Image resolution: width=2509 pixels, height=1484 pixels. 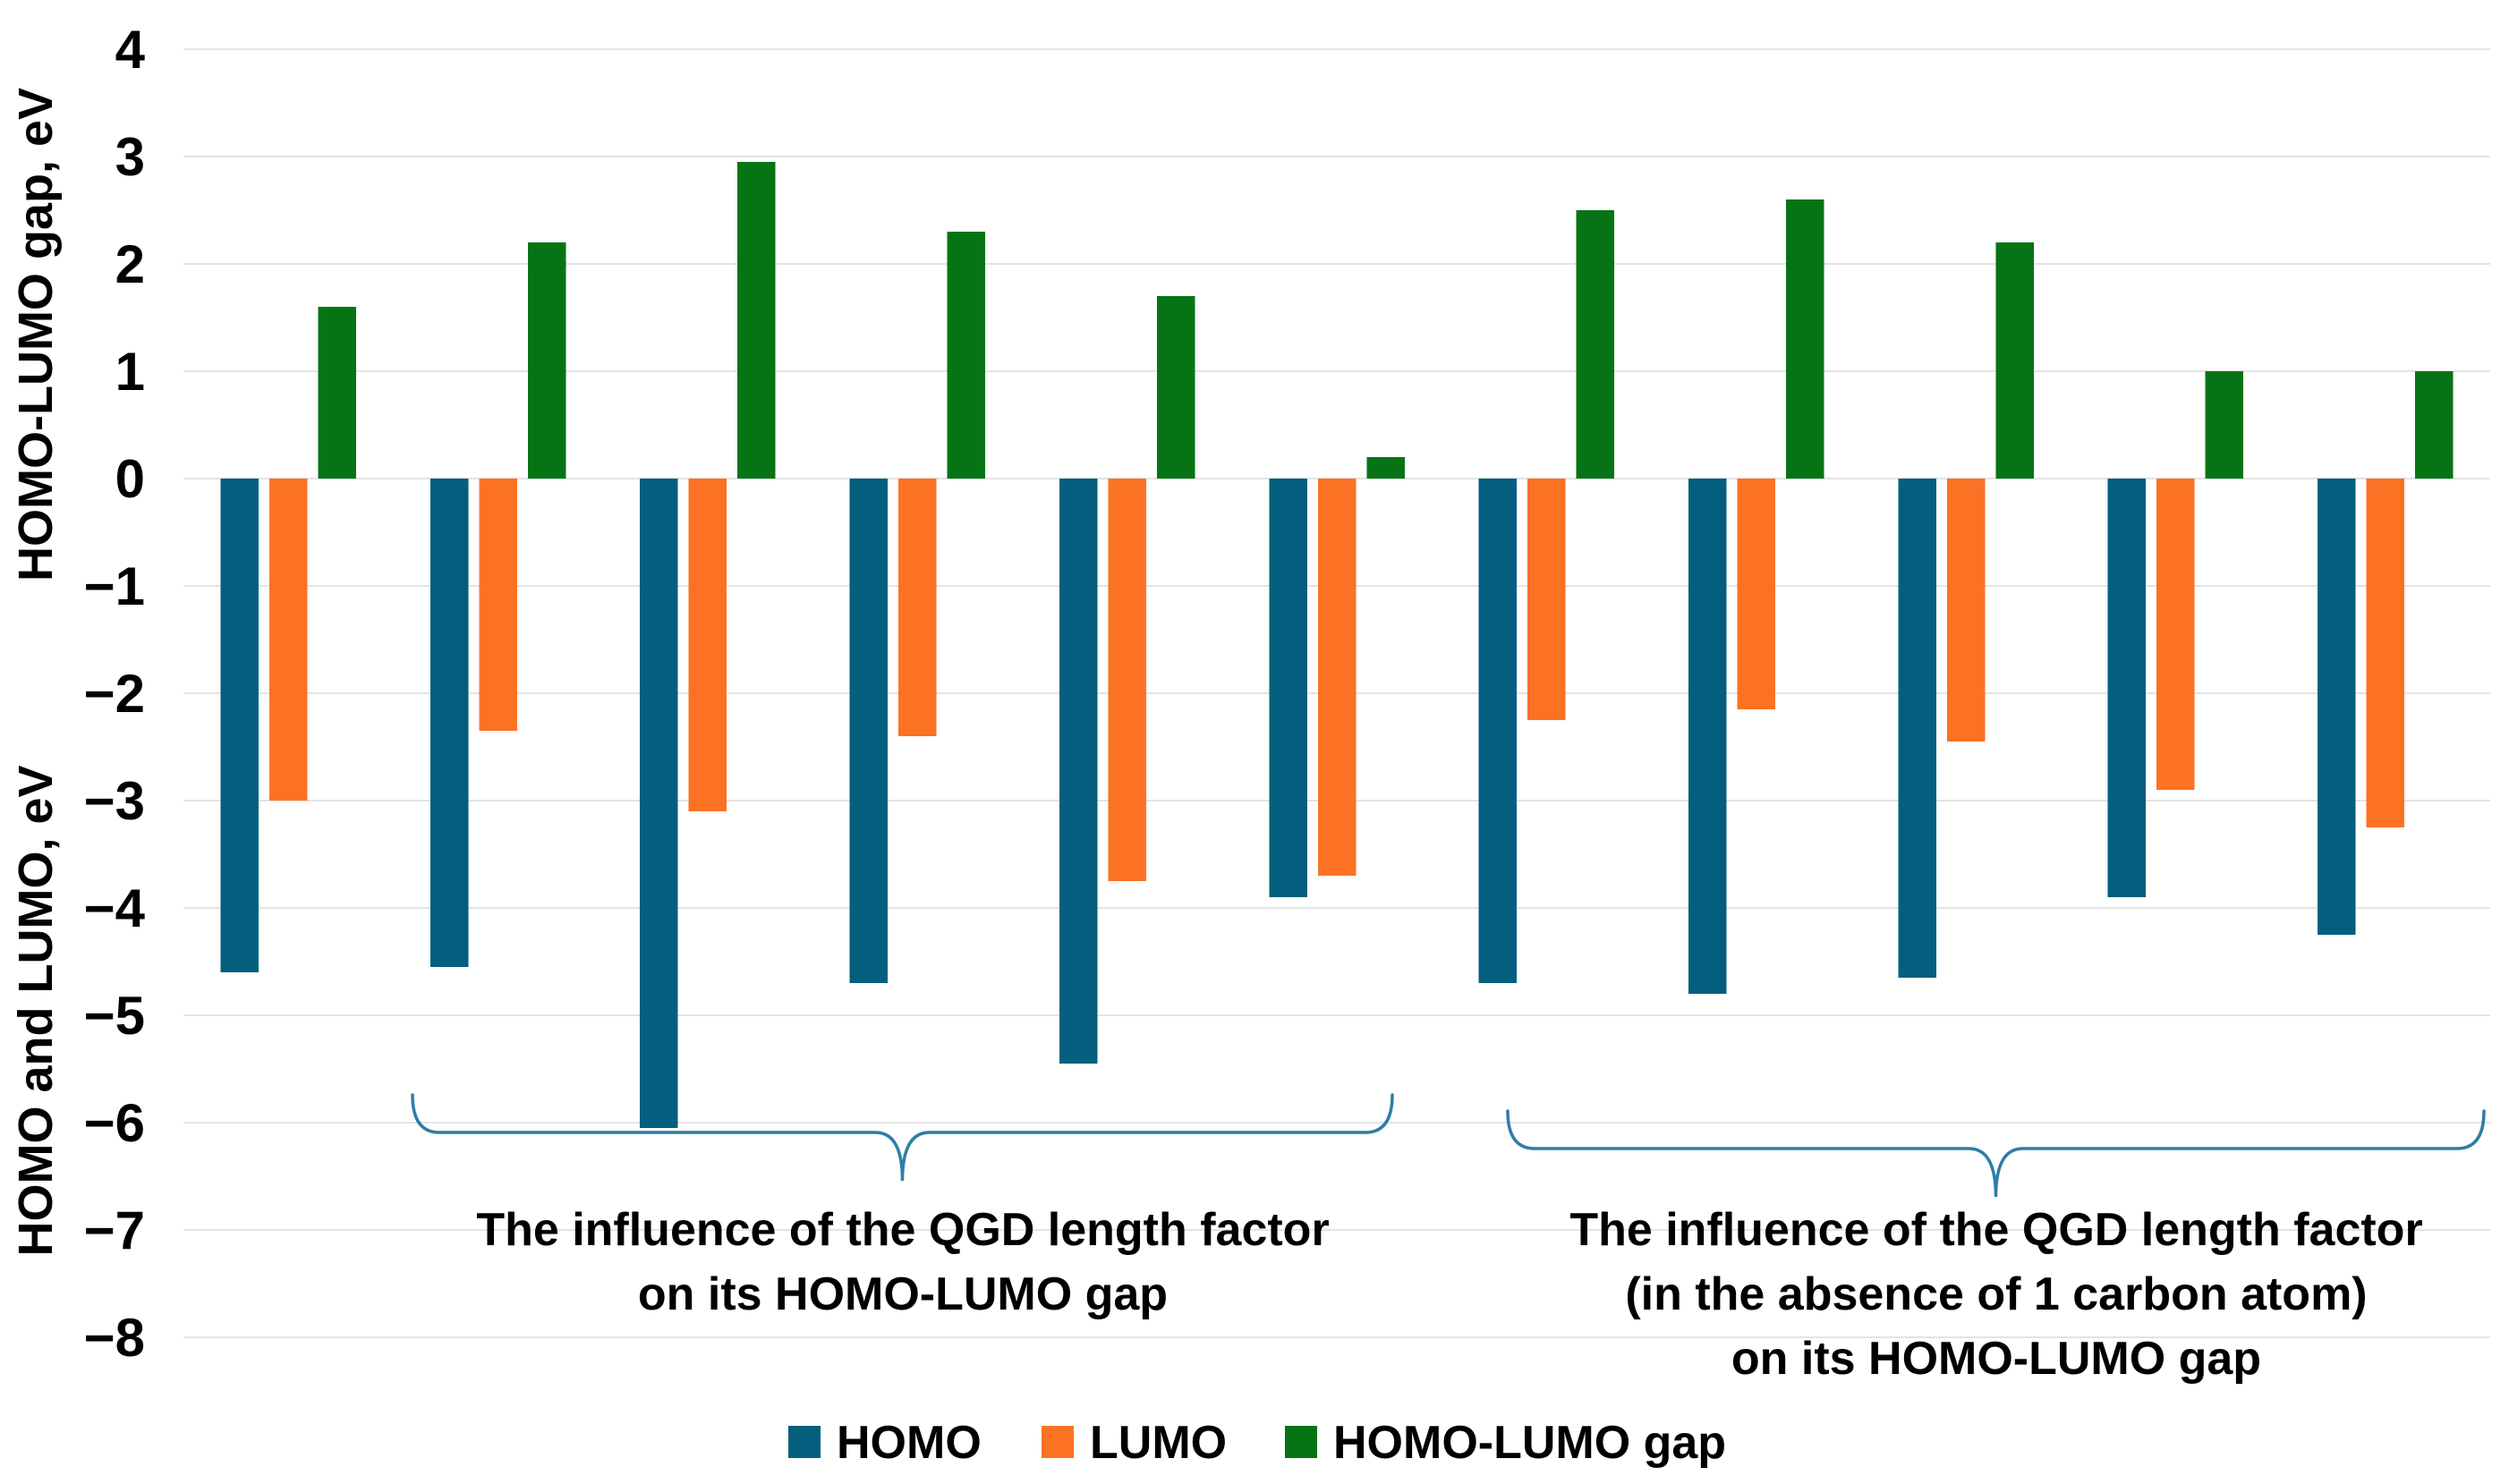 I want to click on y-axis-tick-labels: 4 3 2 1 0 −1 −2 −3 −4 −5 −6 −7 −8, so click(x=115, y=694).